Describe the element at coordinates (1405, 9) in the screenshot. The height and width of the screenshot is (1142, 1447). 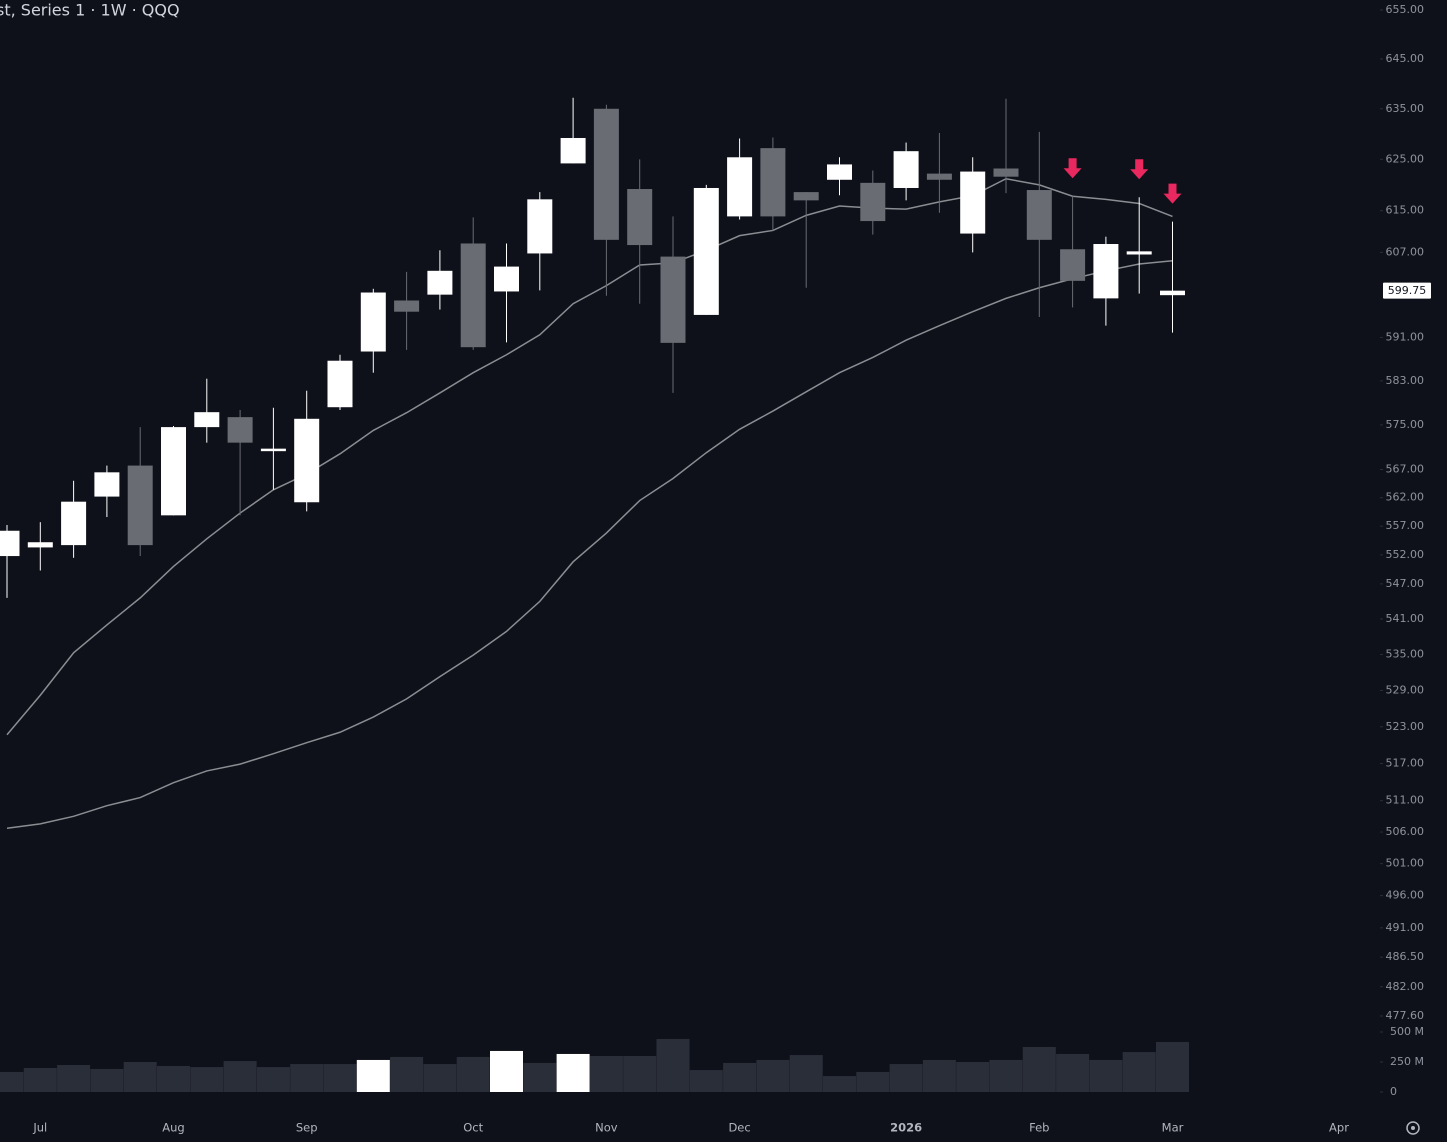
I see `y-tick-label: 655.00` at that location.